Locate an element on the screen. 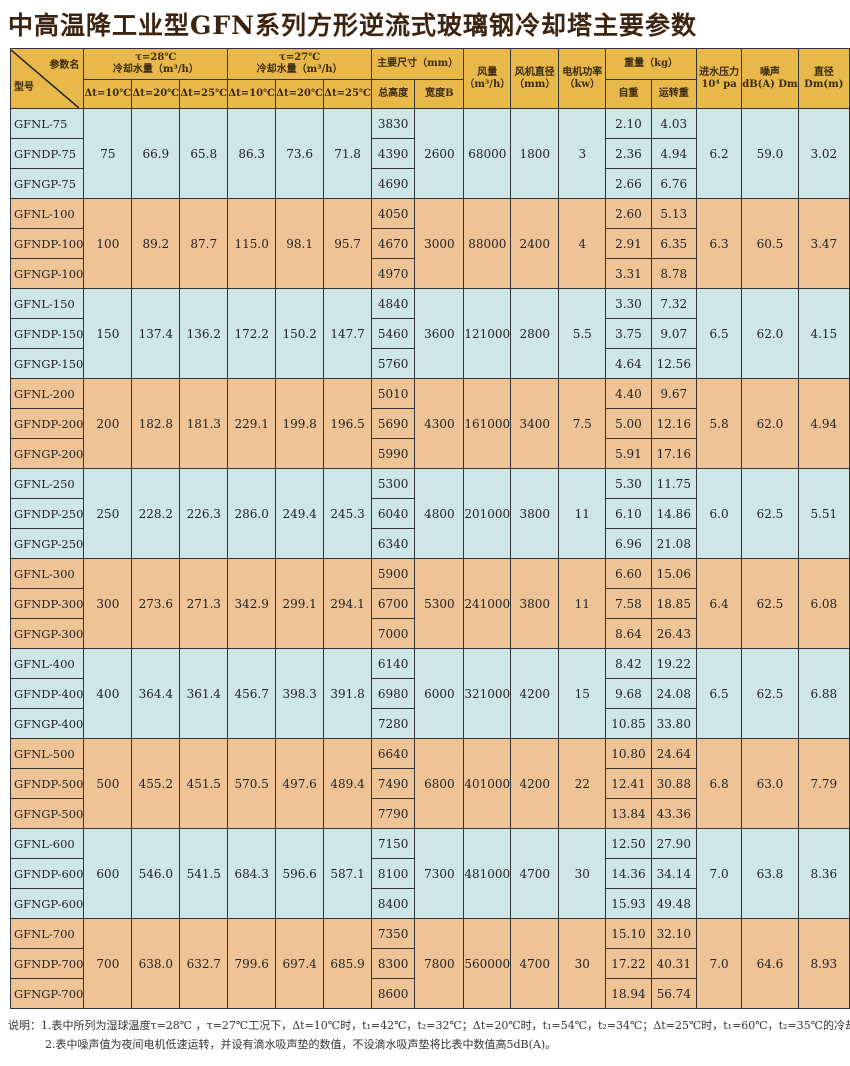  model-cell: GFNL-100 is located at coordinates (47, 213).